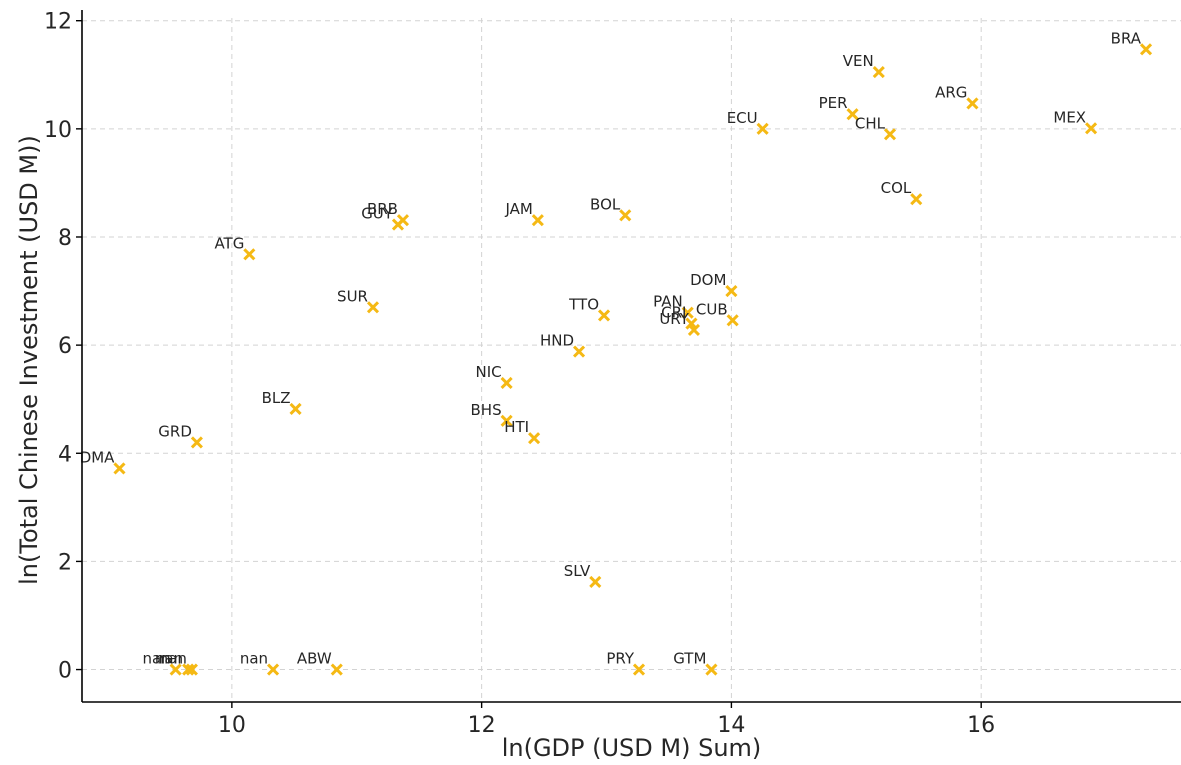 The height and width of the screenshot is (765, 1181). I want to click on point-label: CHL, so click(870, 123).